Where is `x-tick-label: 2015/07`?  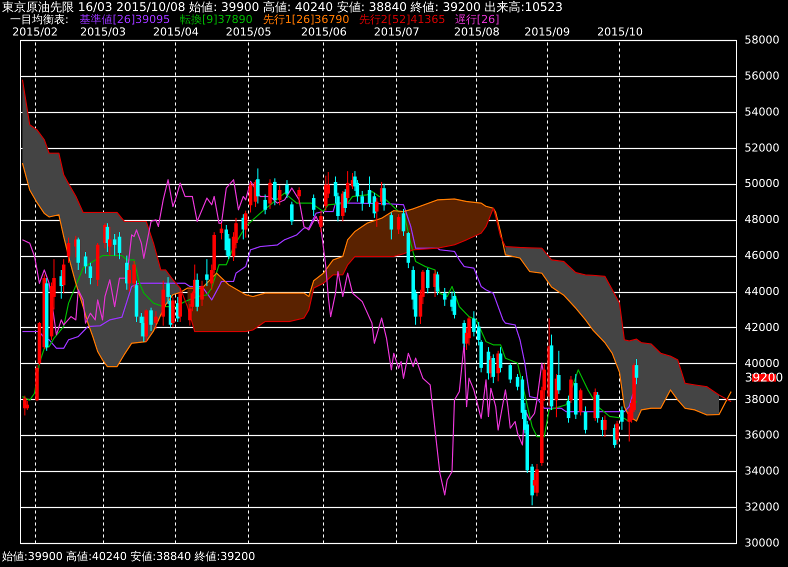
x-tick-label: 2015/07 is located at coordinates (397, 32).